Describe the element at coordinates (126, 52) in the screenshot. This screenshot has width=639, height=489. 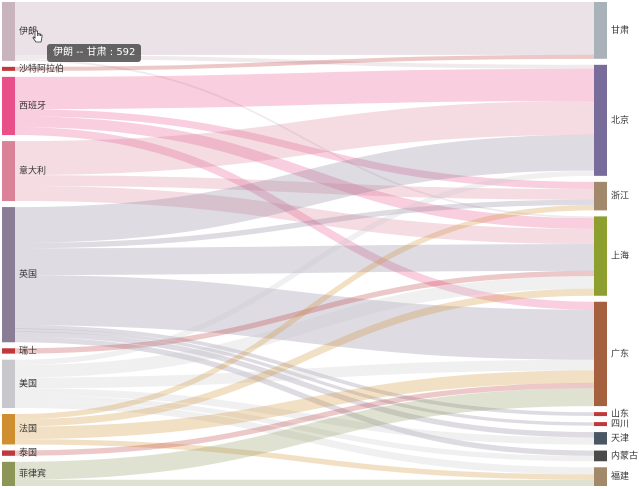
I see `tooltip-value: 592` at that location.